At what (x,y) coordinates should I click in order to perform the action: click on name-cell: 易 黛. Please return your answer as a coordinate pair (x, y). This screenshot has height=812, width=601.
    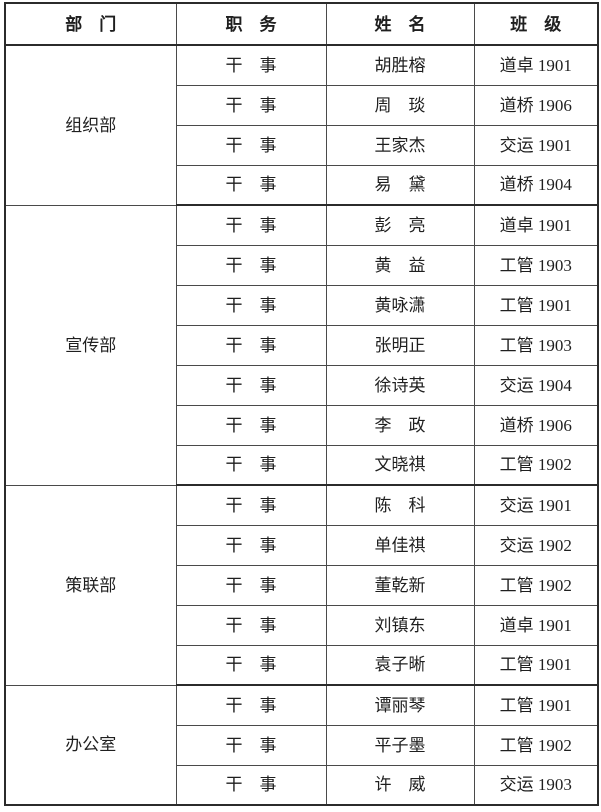
    Looking at the image, I should click on (400, 185).